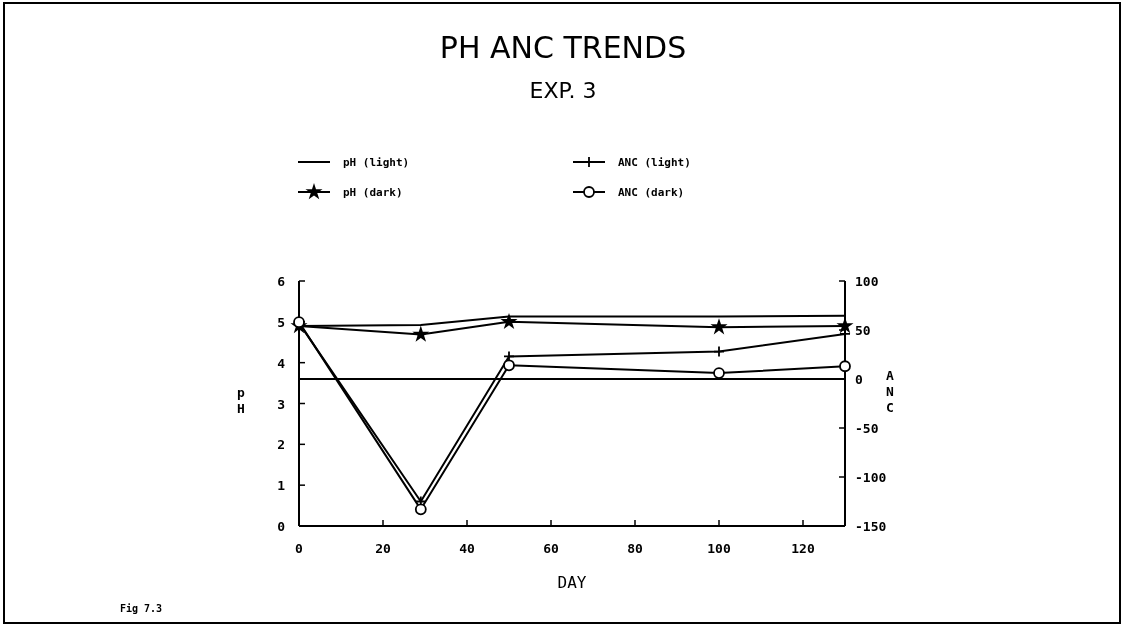  Describe the element at coordinates (281, 486) in the screenshot. I see `y-tick-label: 1` at that location.